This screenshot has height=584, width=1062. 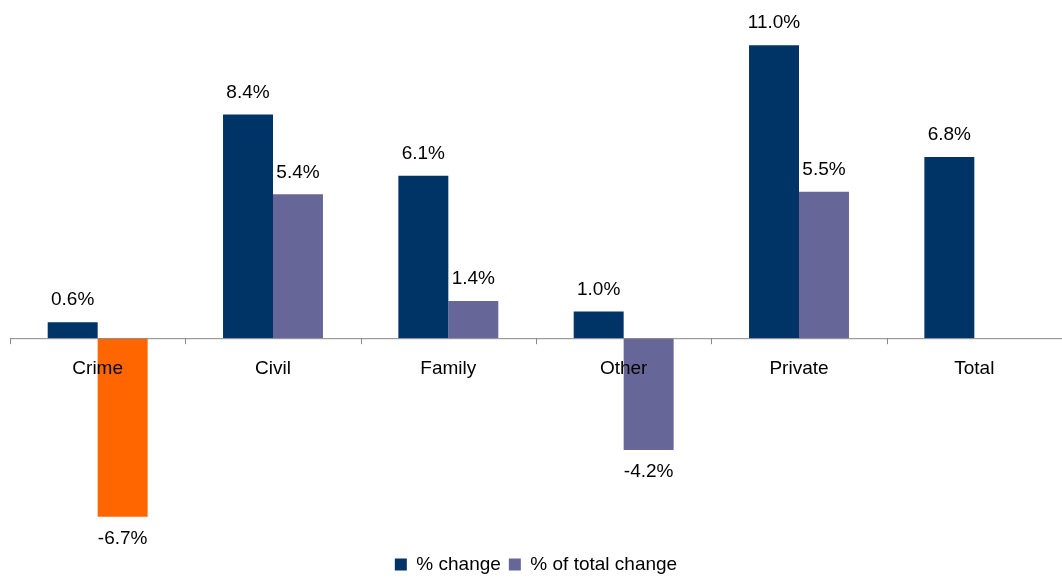 I want to click on data-label: 5.4%, so click(x=298, y=171).